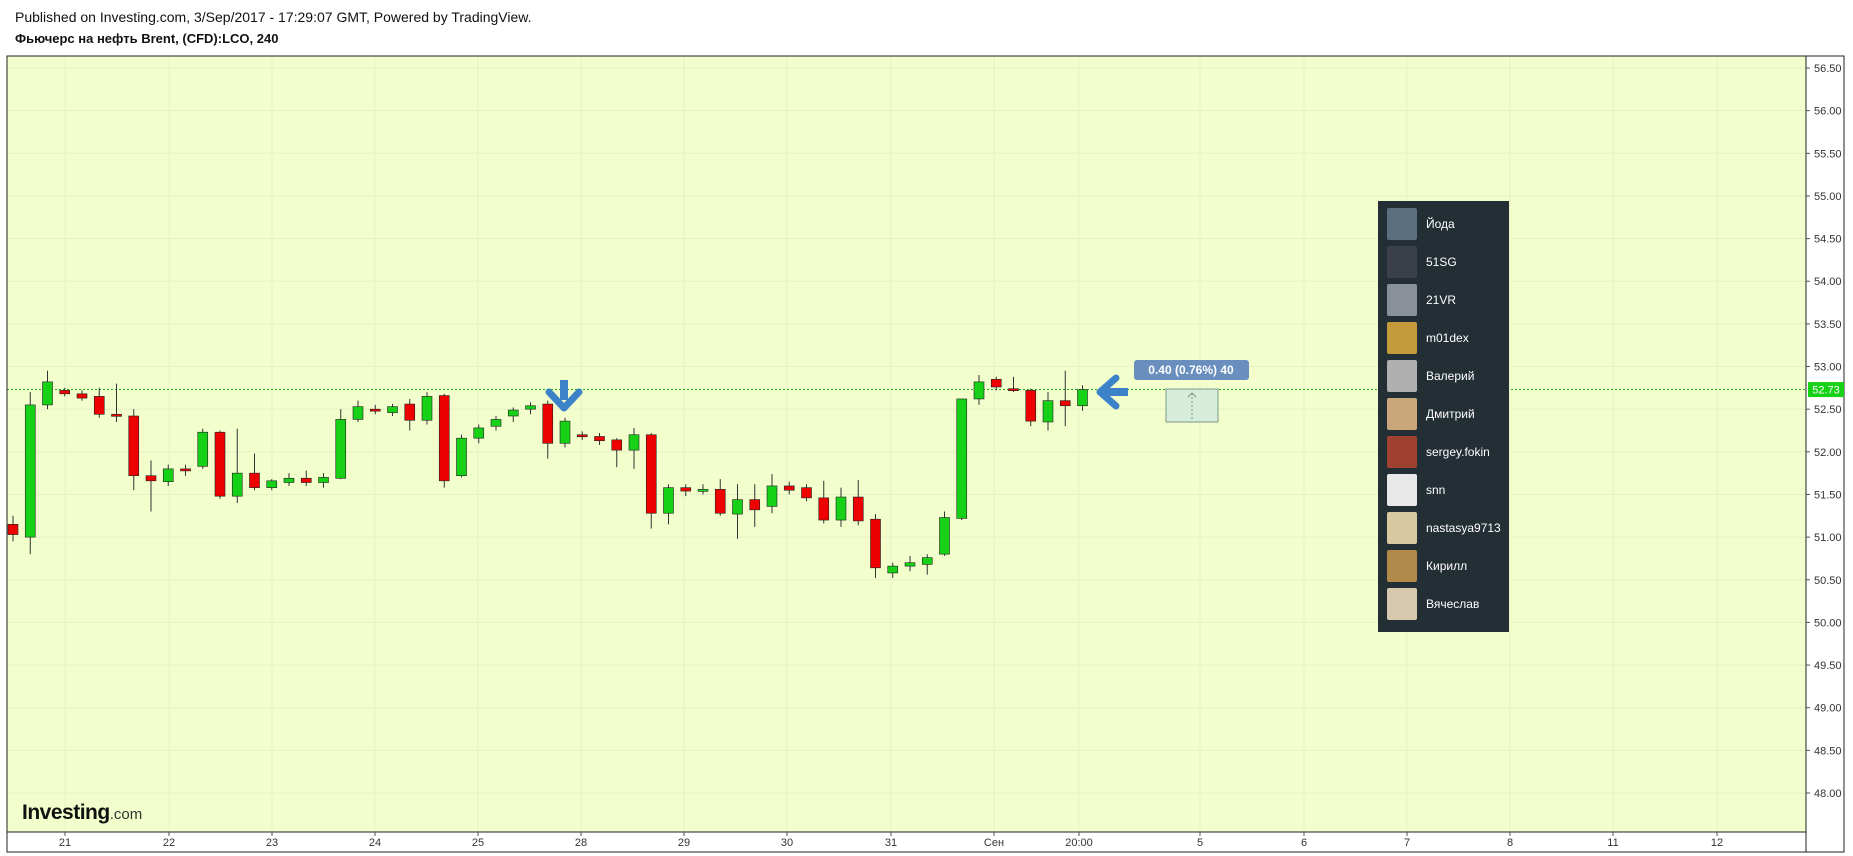 The height and width of the screenshot is (856, 1853). I want to click on viewer-item: 21VR, so click(1447, 301).